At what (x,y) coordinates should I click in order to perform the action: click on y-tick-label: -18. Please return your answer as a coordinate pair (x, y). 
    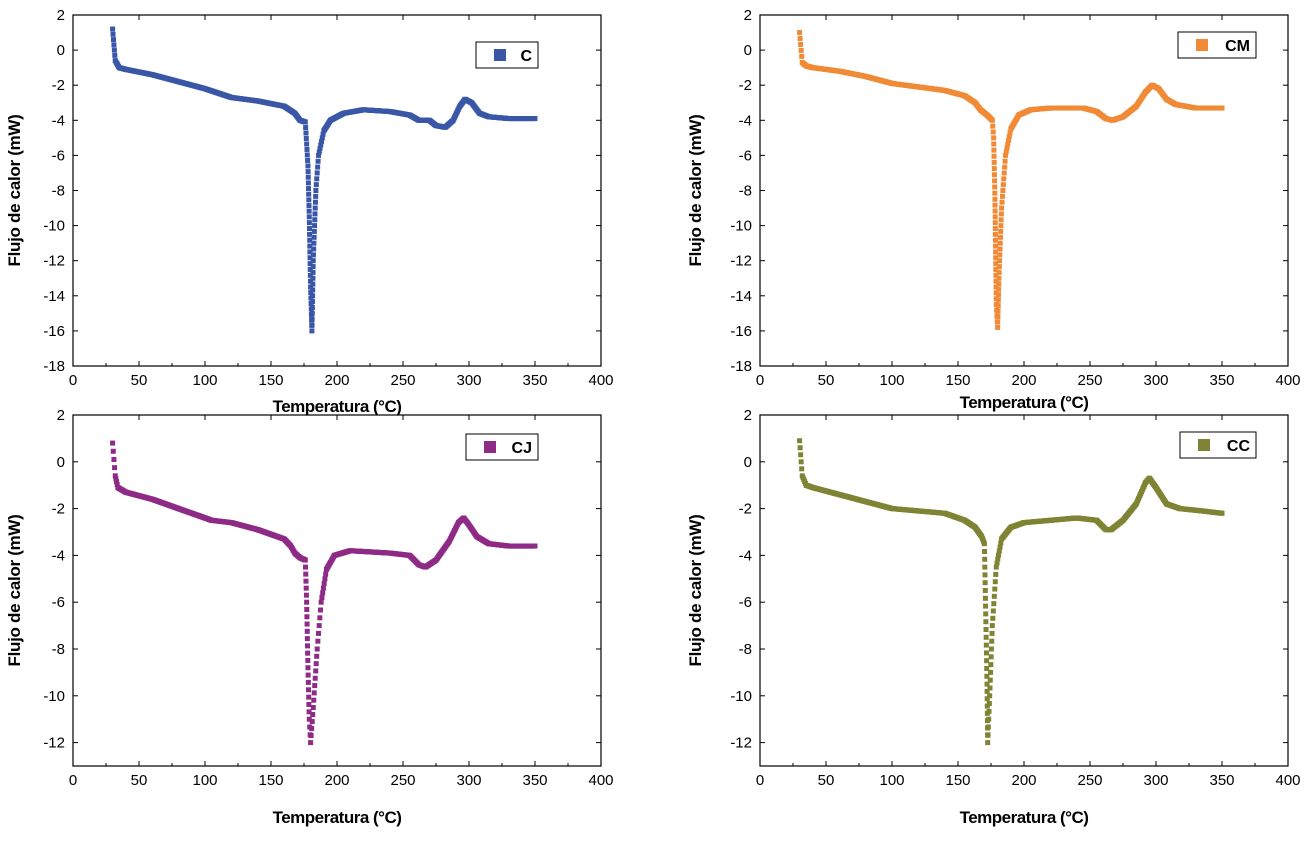
    Looking at the image, I should click on (741, 366).